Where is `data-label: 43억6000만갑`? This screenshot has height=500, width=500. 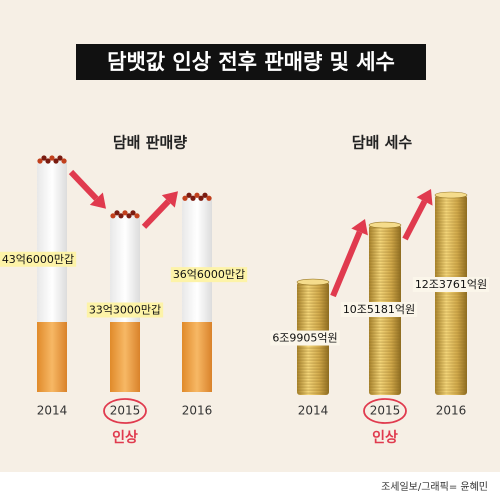 data-label: 43억6000만갑 is located at coordinates (38, 259).